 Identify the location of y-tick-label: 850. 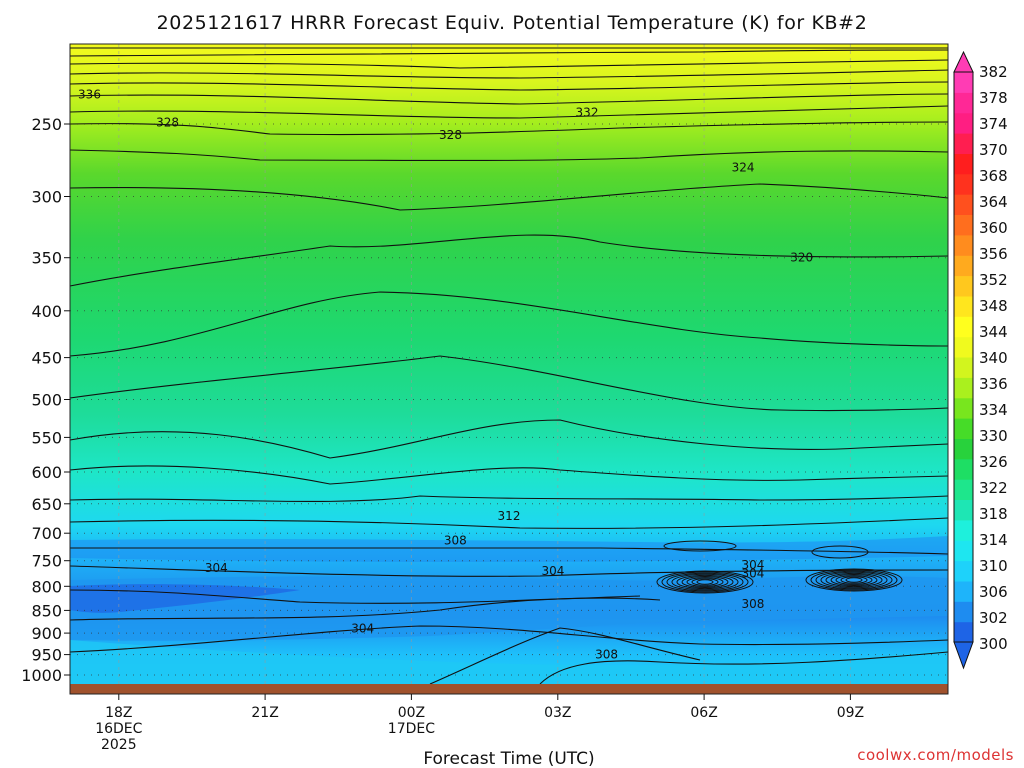
(46, 610).